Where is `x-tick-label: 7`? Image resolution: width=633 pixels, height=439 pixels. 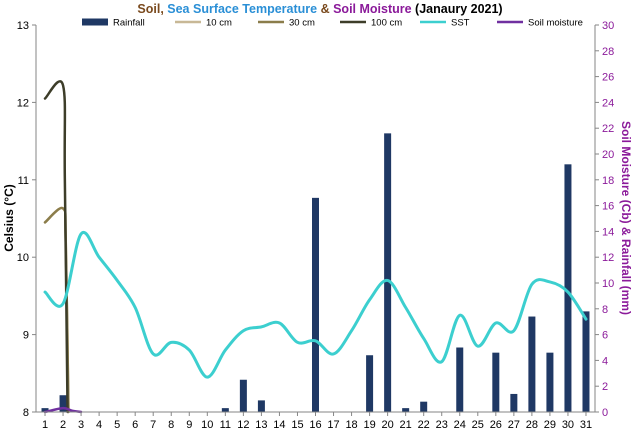 x-tick-label: 7 is located at coordinates (153, 425).